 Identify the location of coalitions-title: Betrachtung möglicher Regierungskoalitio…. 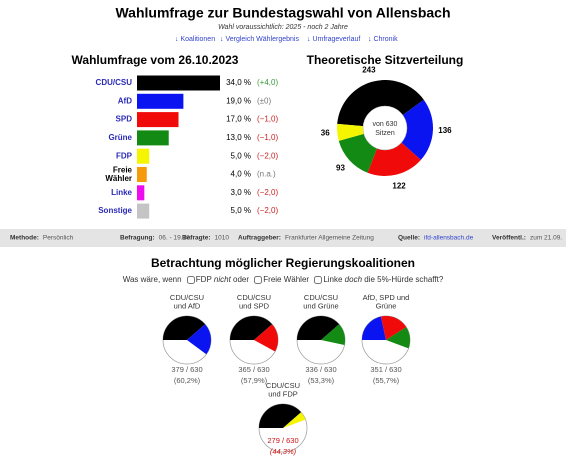
(283, 263).